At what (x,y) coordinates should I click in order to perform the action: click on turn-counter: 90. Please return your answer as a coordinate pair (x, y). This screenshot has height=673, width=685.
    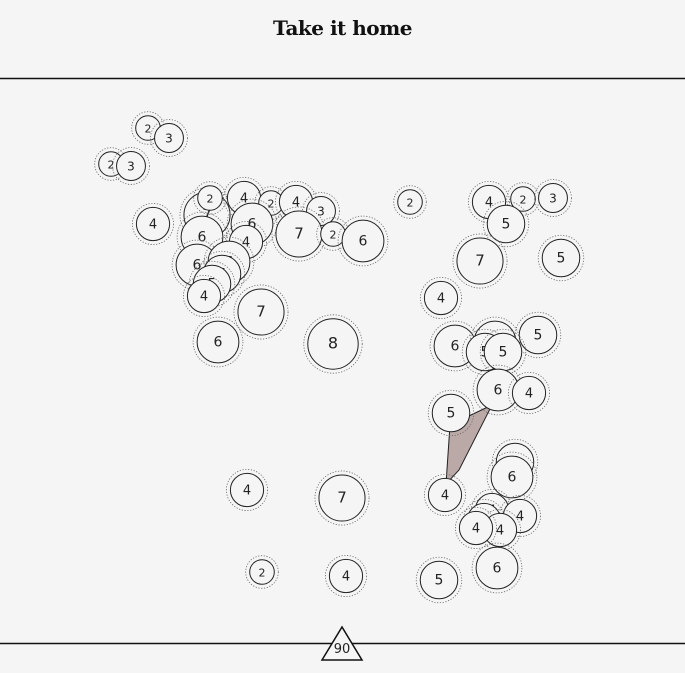
    Looking at the image, I should click on (342, 643).